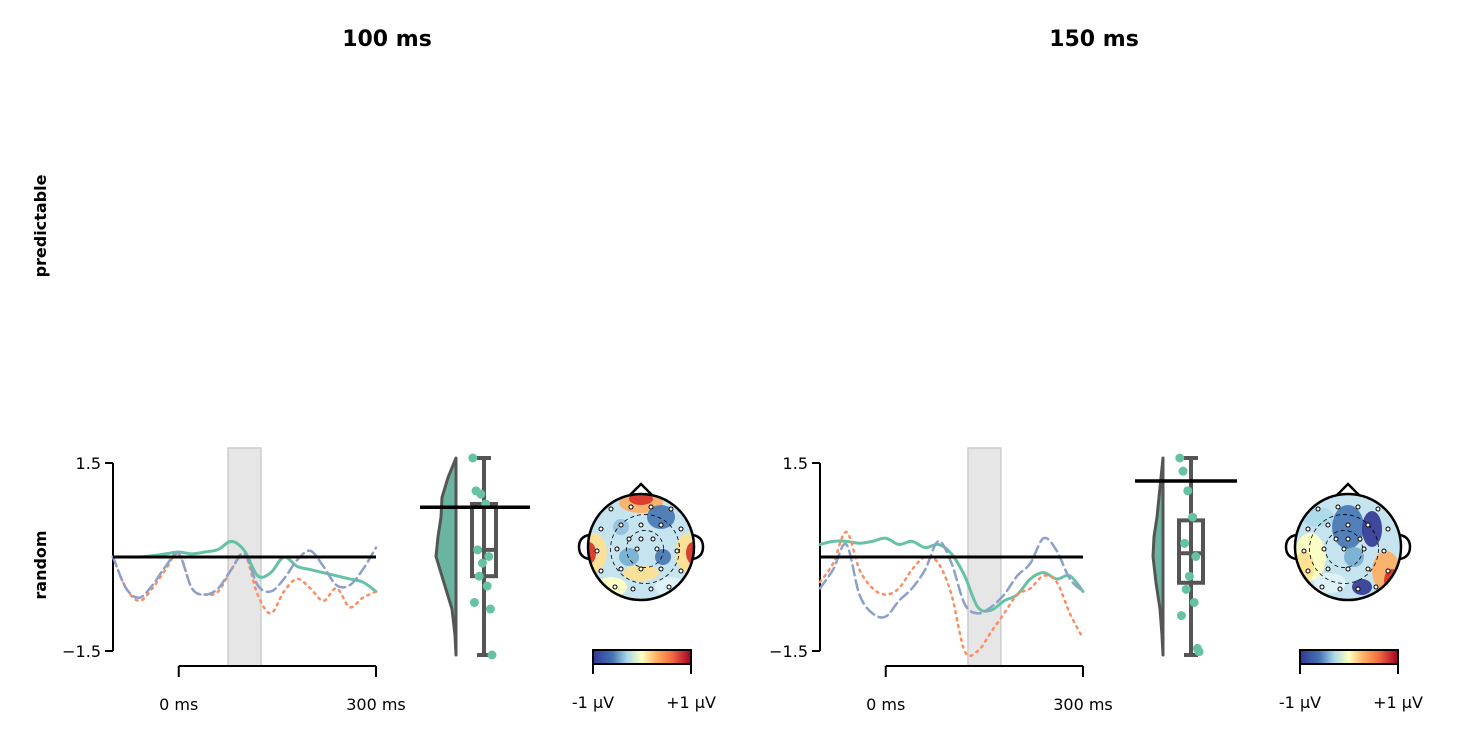 The width and height of the screenshot is (1460, 744). I want to click on row-label-random: random, so click(40, 564).